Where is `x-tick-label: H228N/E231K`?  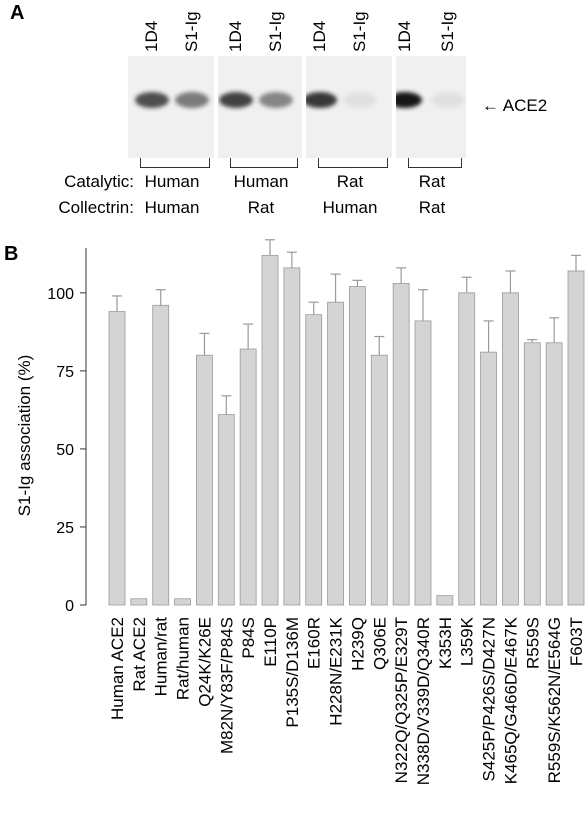
x-tick-label: H228N/E231K is located at coordinates (336, 670).